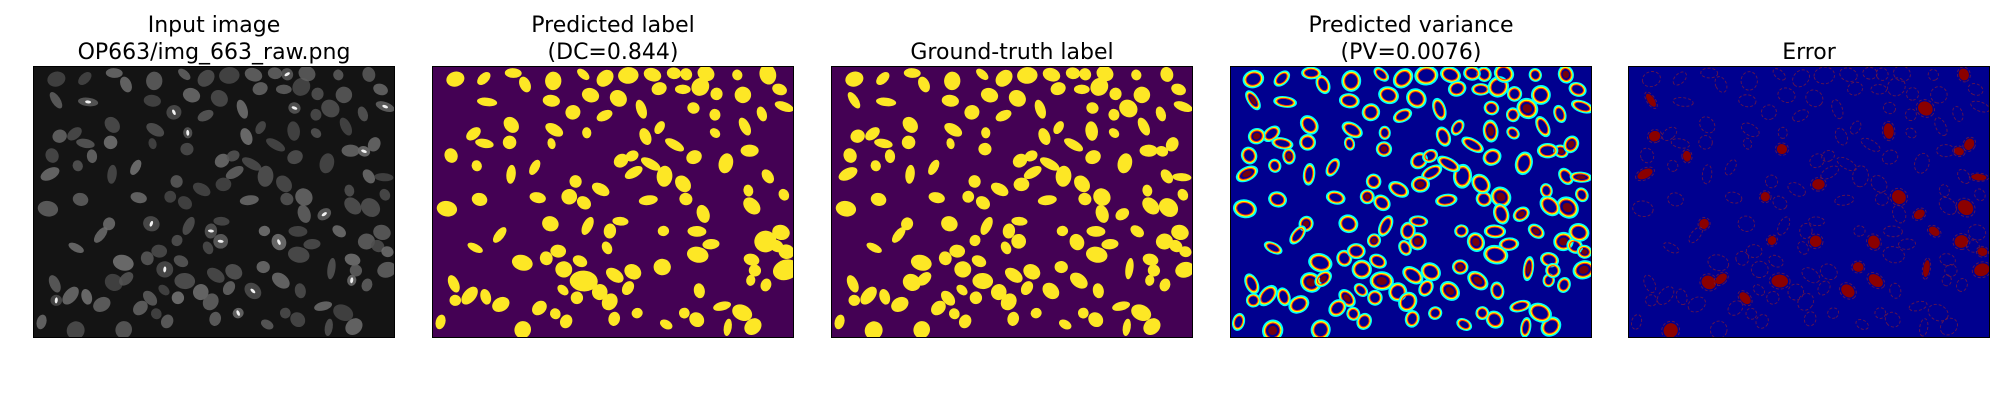  Describe the element at coordinates (1012, 52) in the screenshot. I see `title-line: Ground-truth label` at that location.